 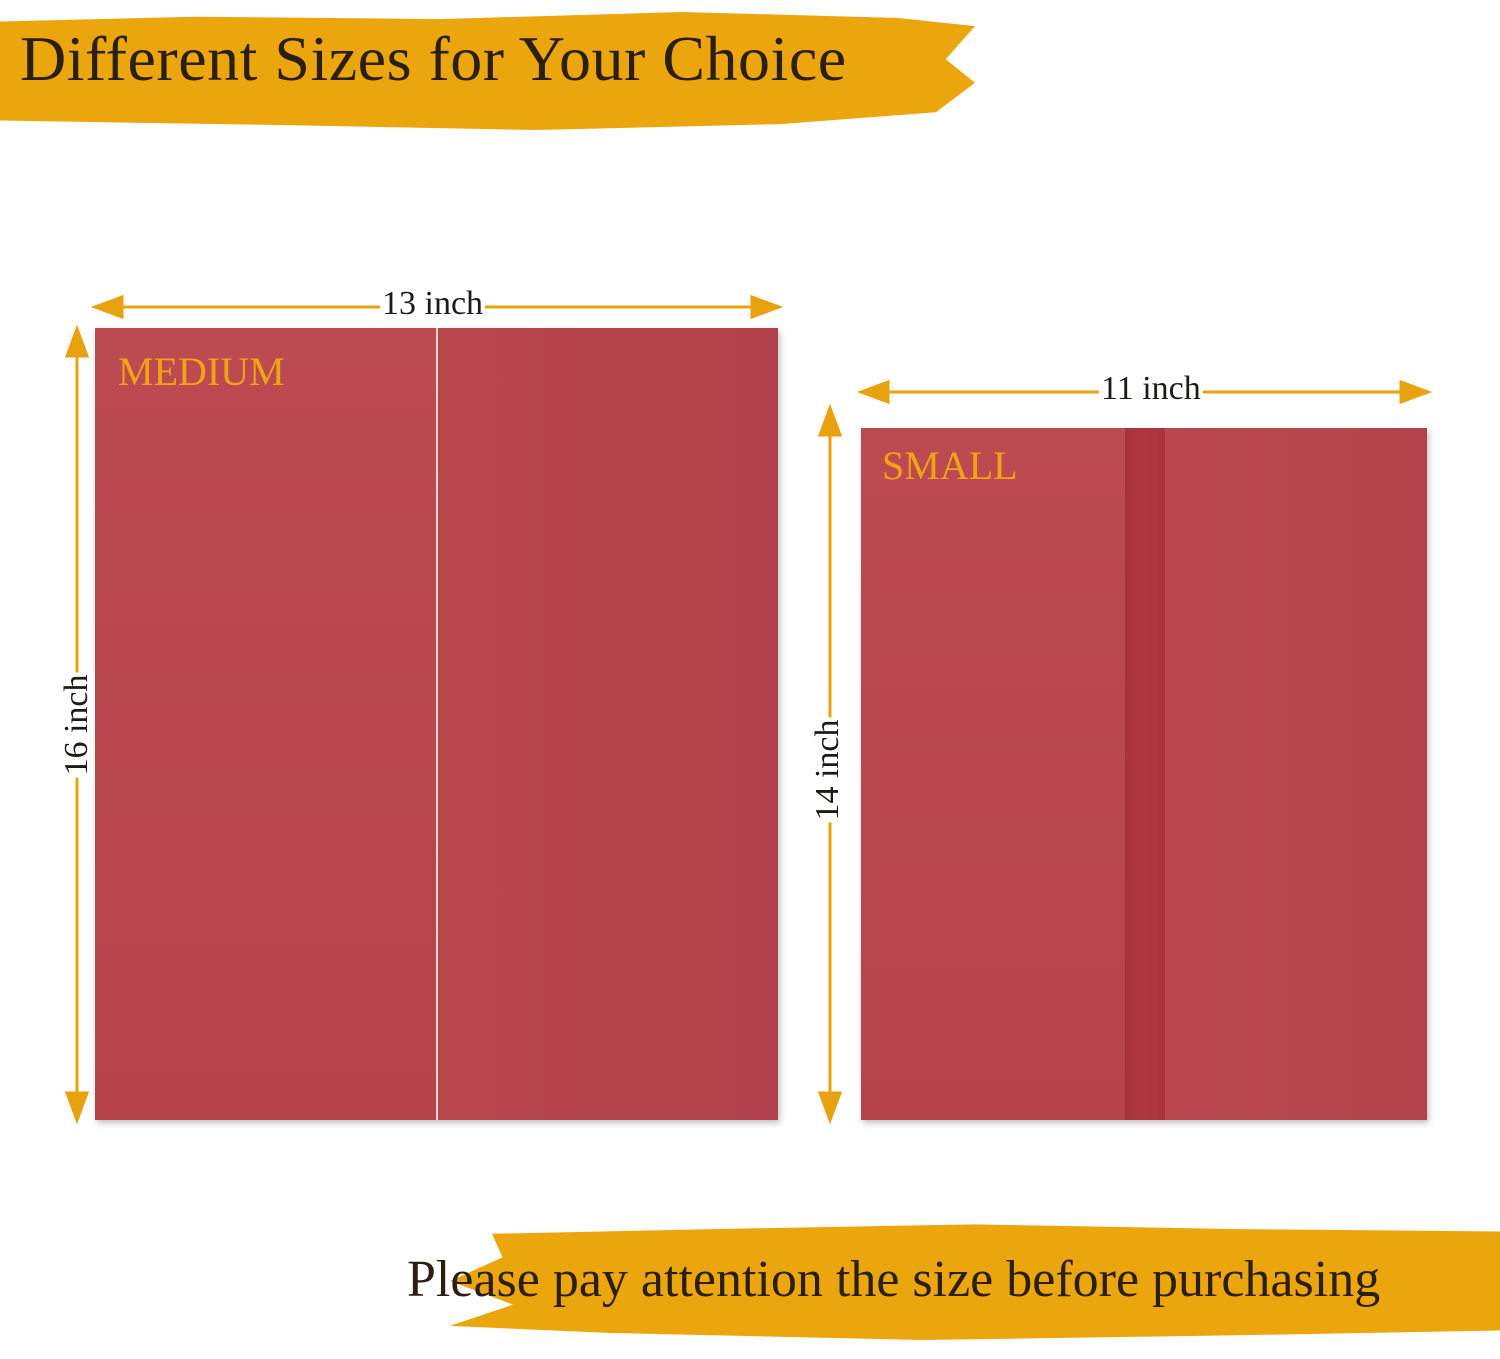 I want to click on medium-fold-line, so click(x=437, y=724).